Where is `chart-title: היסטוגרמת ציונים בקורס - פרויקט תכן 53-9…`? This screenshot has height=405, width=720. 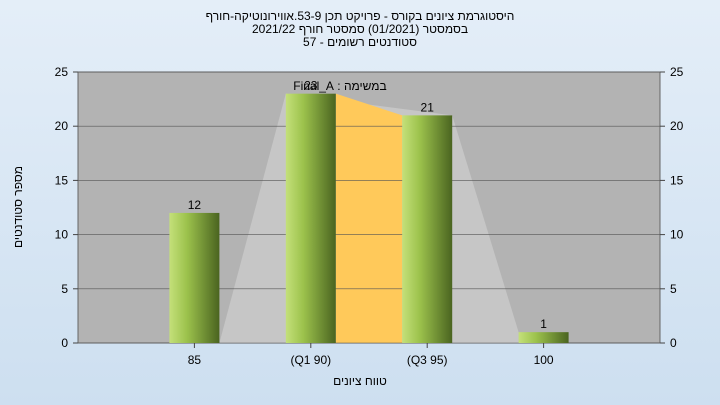 chart-title: היסטוגרמת ציונים בקורס - פרויקט תכן 53-9… is located at coordinates (360, 16).